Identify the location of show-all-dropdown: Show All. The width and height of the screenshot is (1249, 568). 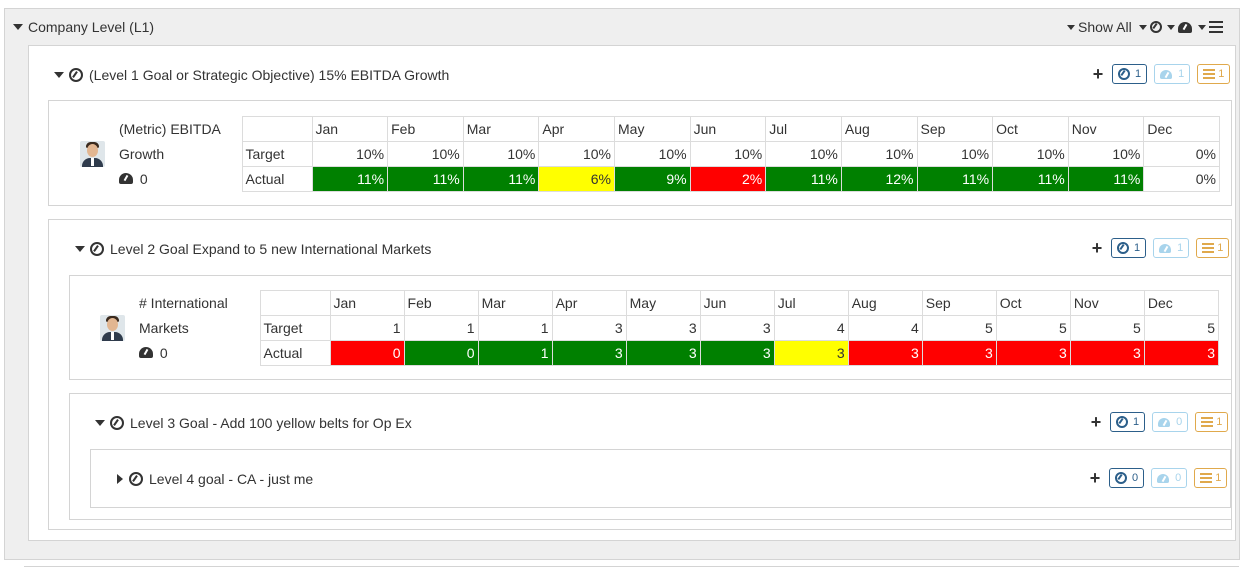
(1105, 27).